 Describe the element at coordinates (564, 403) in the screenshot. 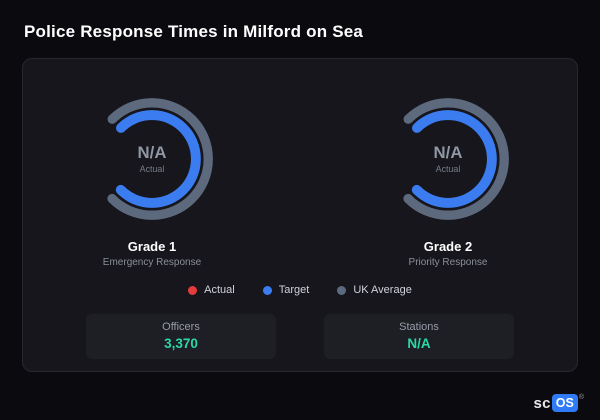

I see `logo-badge: OS` at that location.